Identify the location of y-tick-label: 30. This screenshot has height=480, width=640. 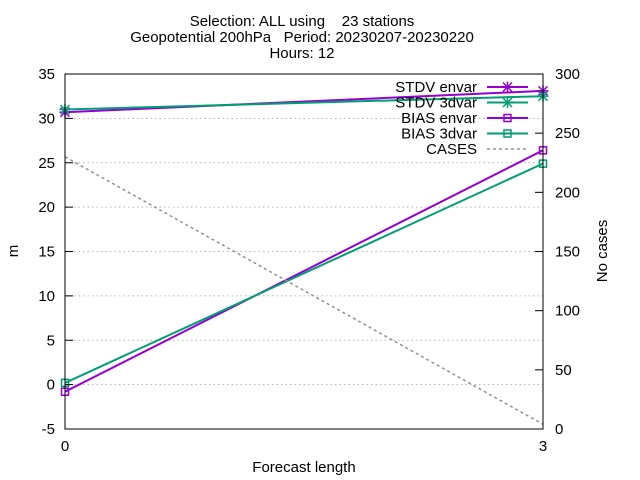
(46, 118).